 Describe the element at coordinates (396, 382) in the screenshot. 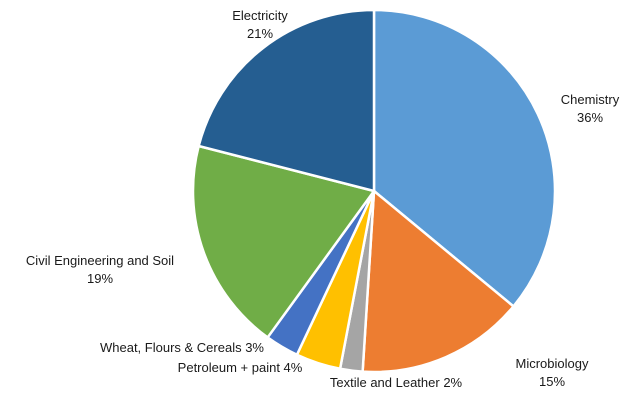

I see `slice-label-textile-and: Textile and Leather 2%` at that location.